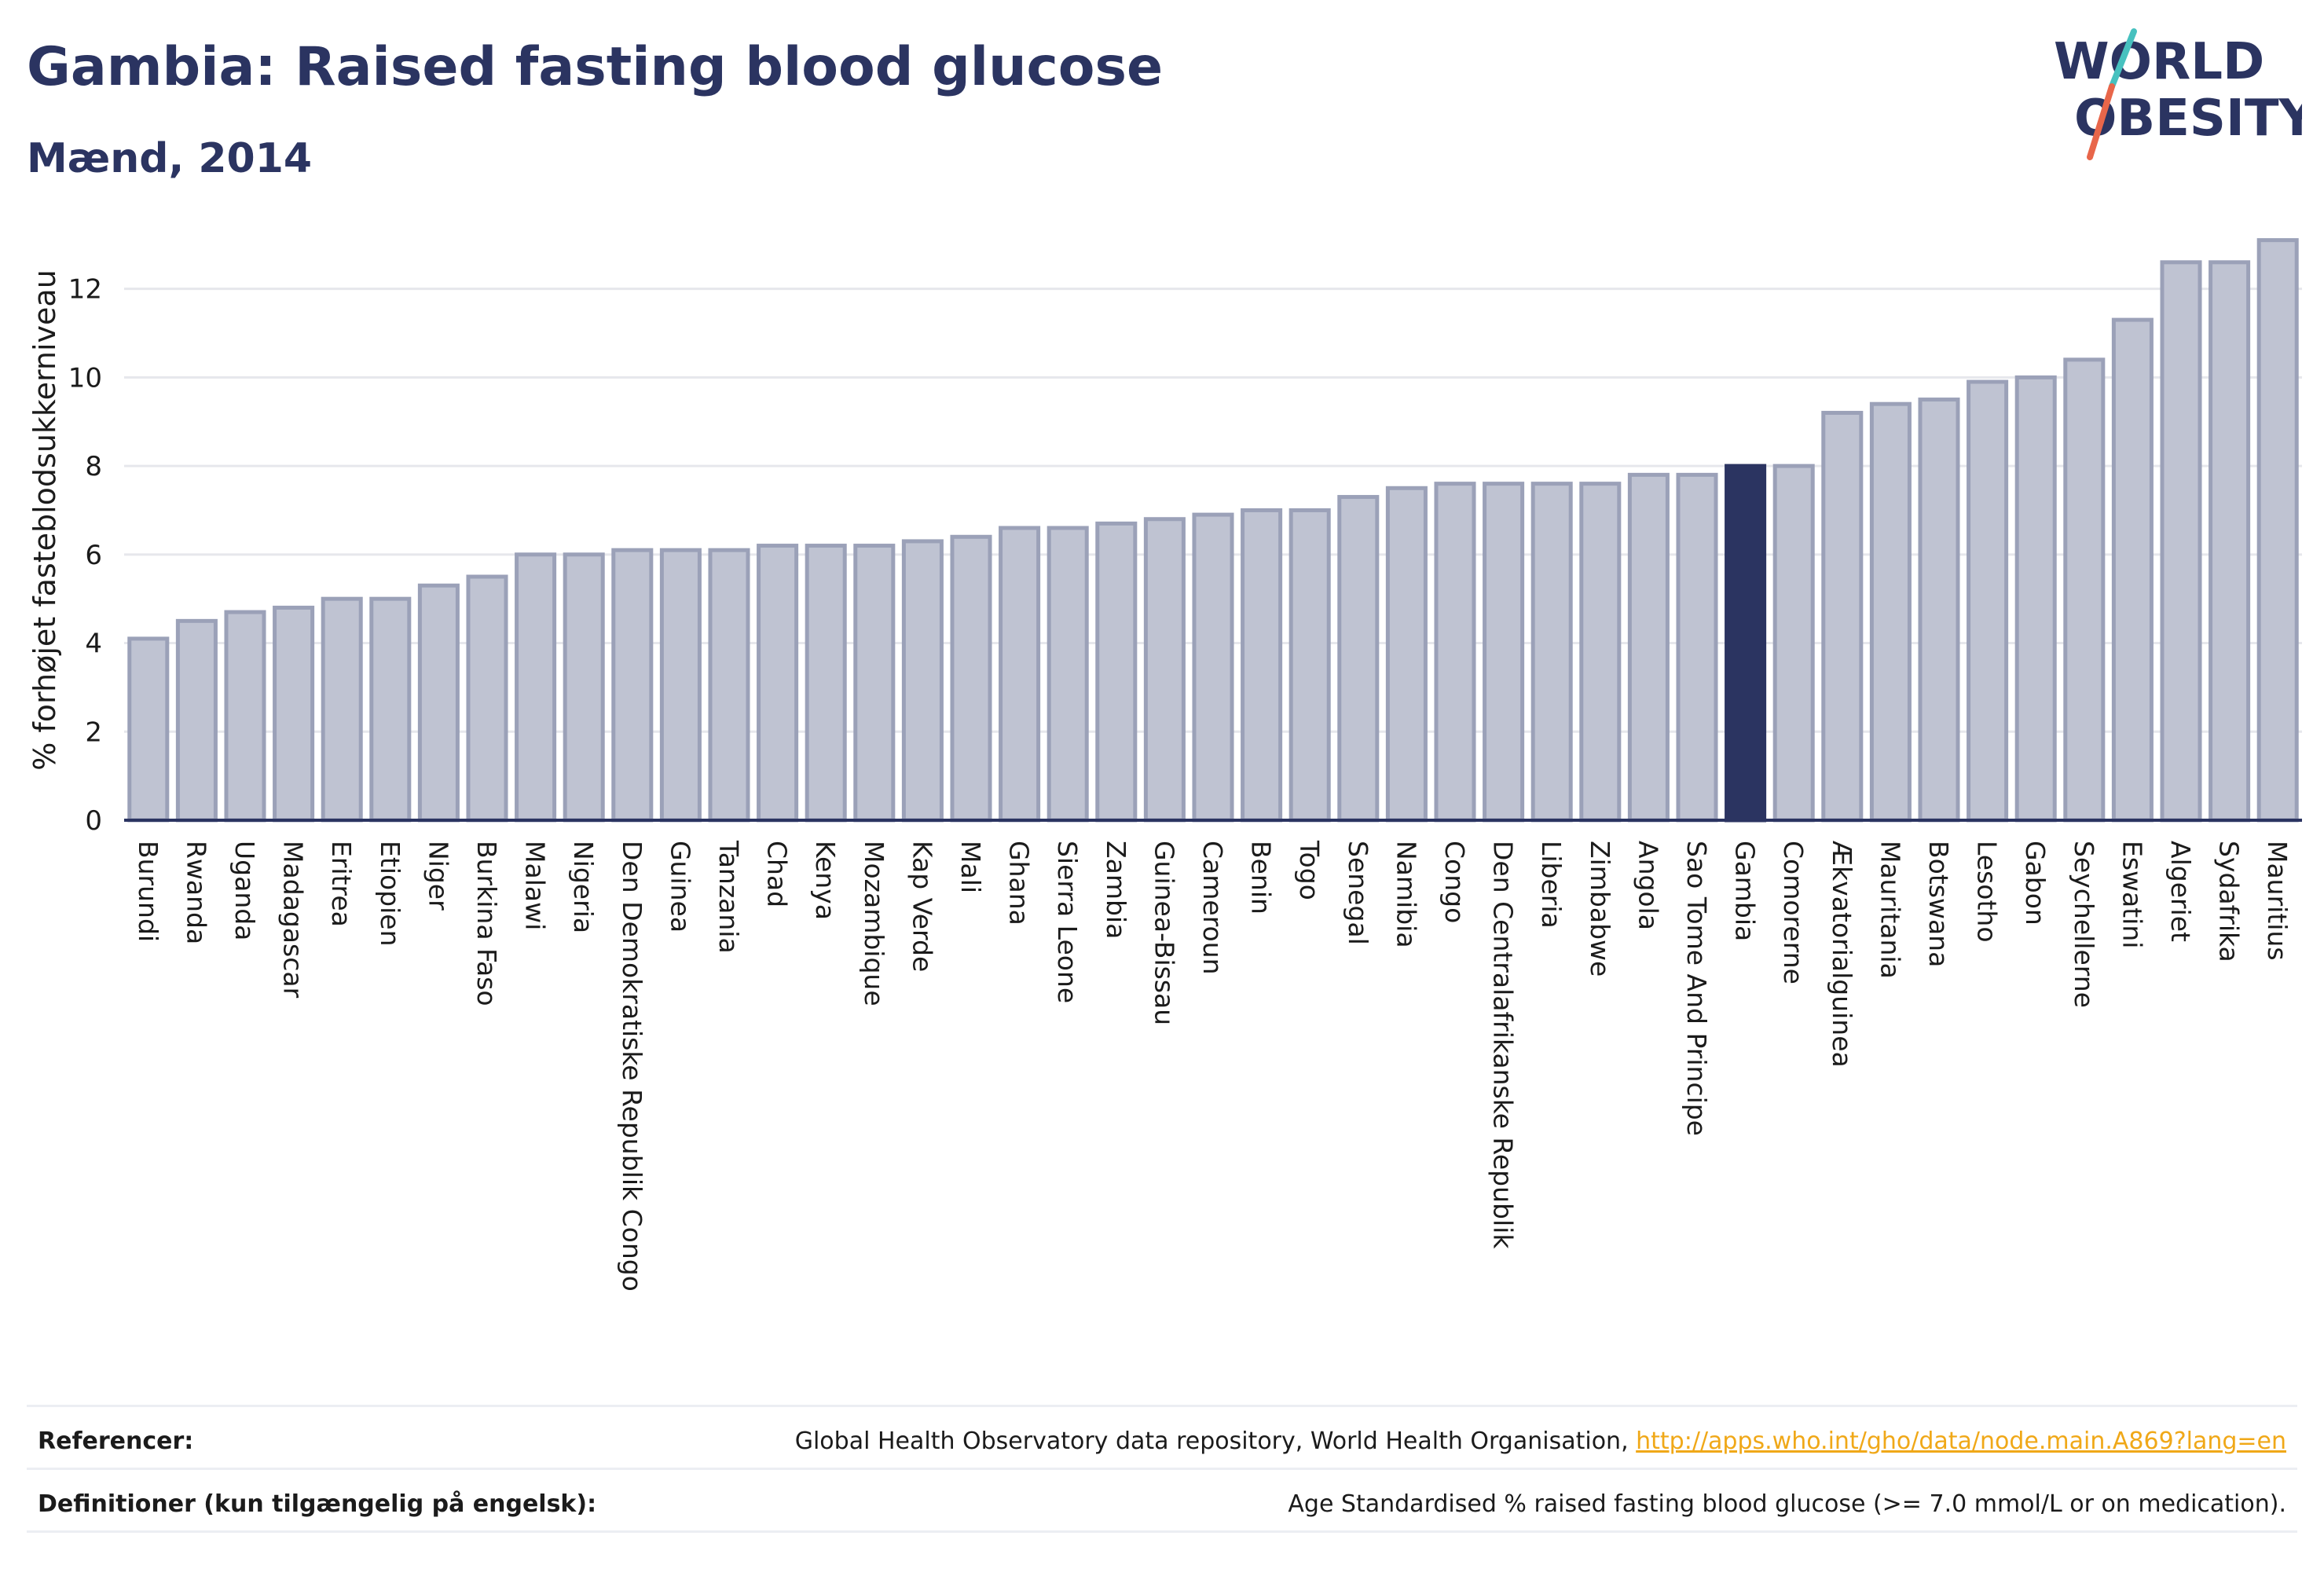 This screenshot has height=1576, width=2324. Describe the element at coordinates (2035, 883) in the screenshot. I see `x-tick-label: Gabon` at that location.